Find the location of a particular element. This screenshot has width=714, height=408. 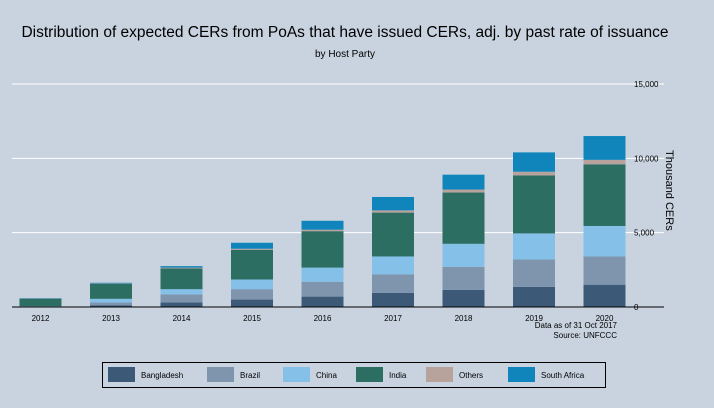

bar-south-africa-2016 is located at coordinates (322, 225).